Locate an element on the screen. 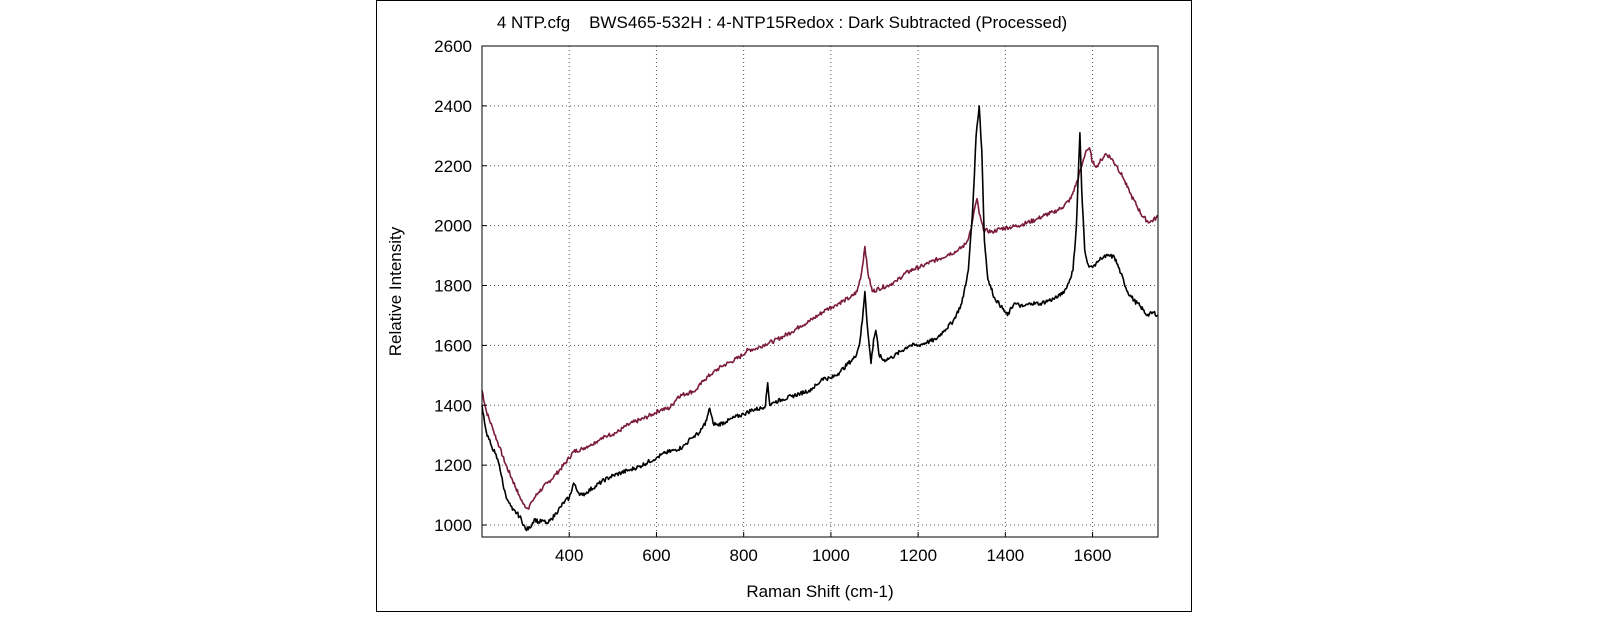  y-tick-label: 2600 is located at coordinates (453, 46).